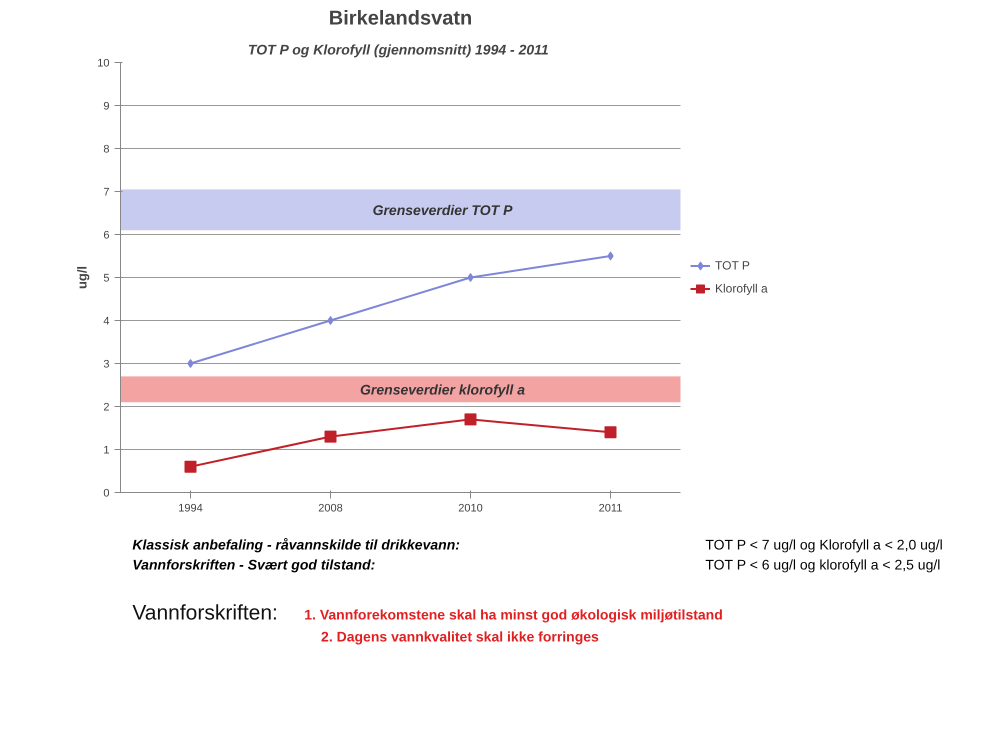 This screenshot has width=992, height=744. What do you see at coordinates (460, 636) in the screenshot?
I see `text: 2. Dagens vannkvalitet skal ikke forringes` at bounding box center [460, 636].